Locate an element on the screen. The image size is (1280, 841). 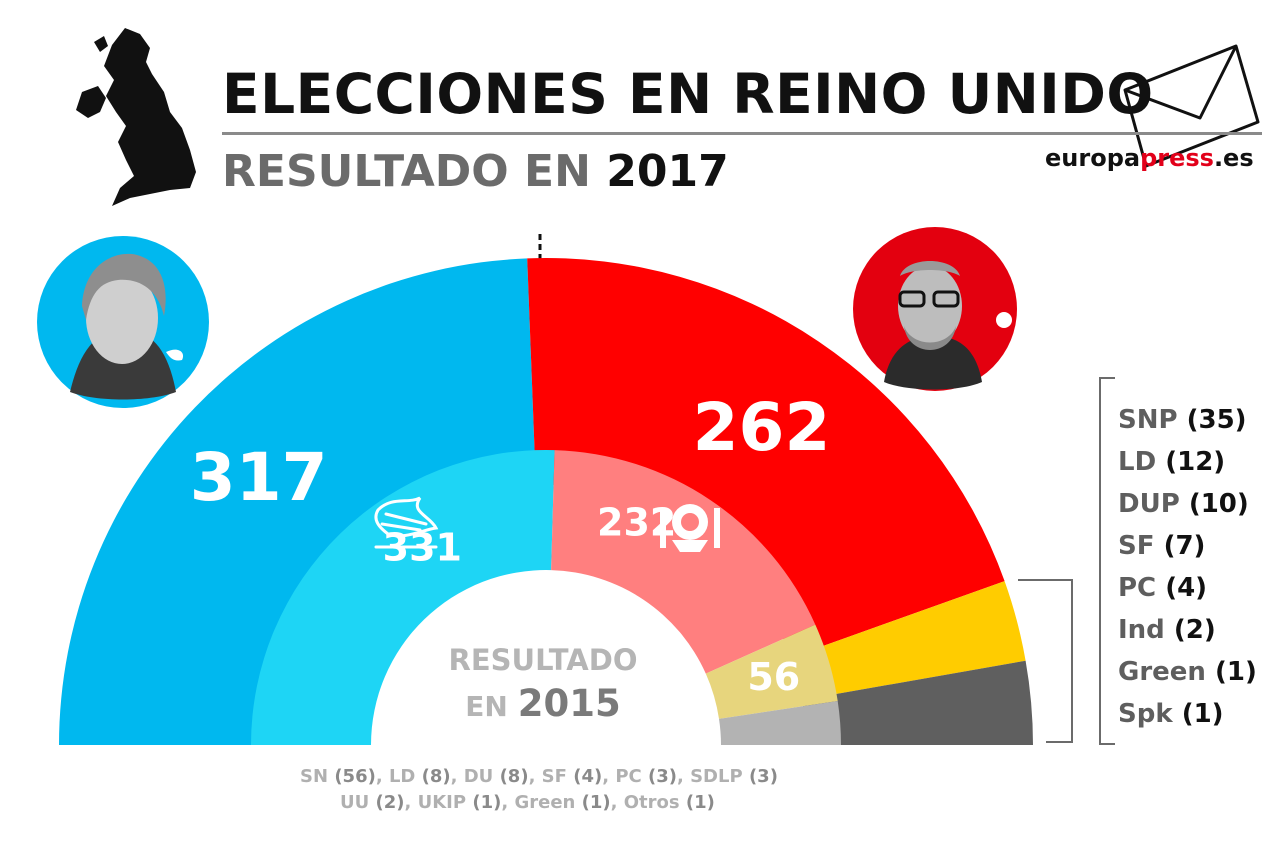
others-connector is located at coordinates (1045, 661).